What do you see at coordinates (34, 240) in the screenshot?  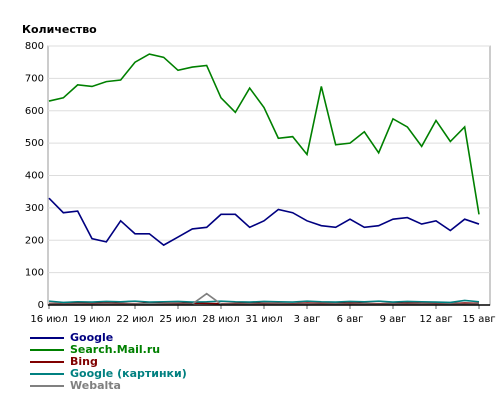 I see `y-tick-label: 200` at bounding box center [34, 240].